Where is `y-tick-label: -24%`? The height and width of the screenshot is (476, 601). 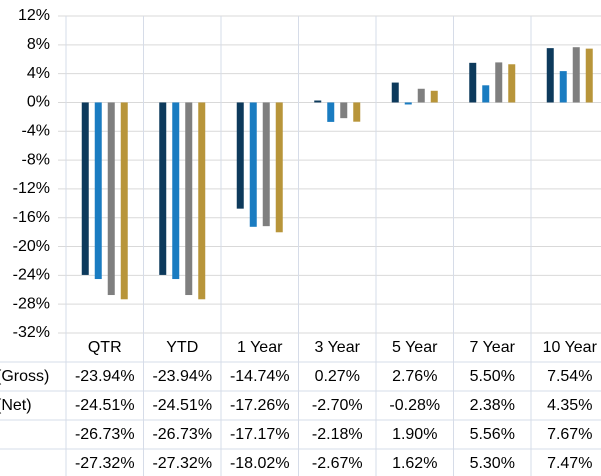 y-tick-label: -24% is located at coordinates (31, 275).